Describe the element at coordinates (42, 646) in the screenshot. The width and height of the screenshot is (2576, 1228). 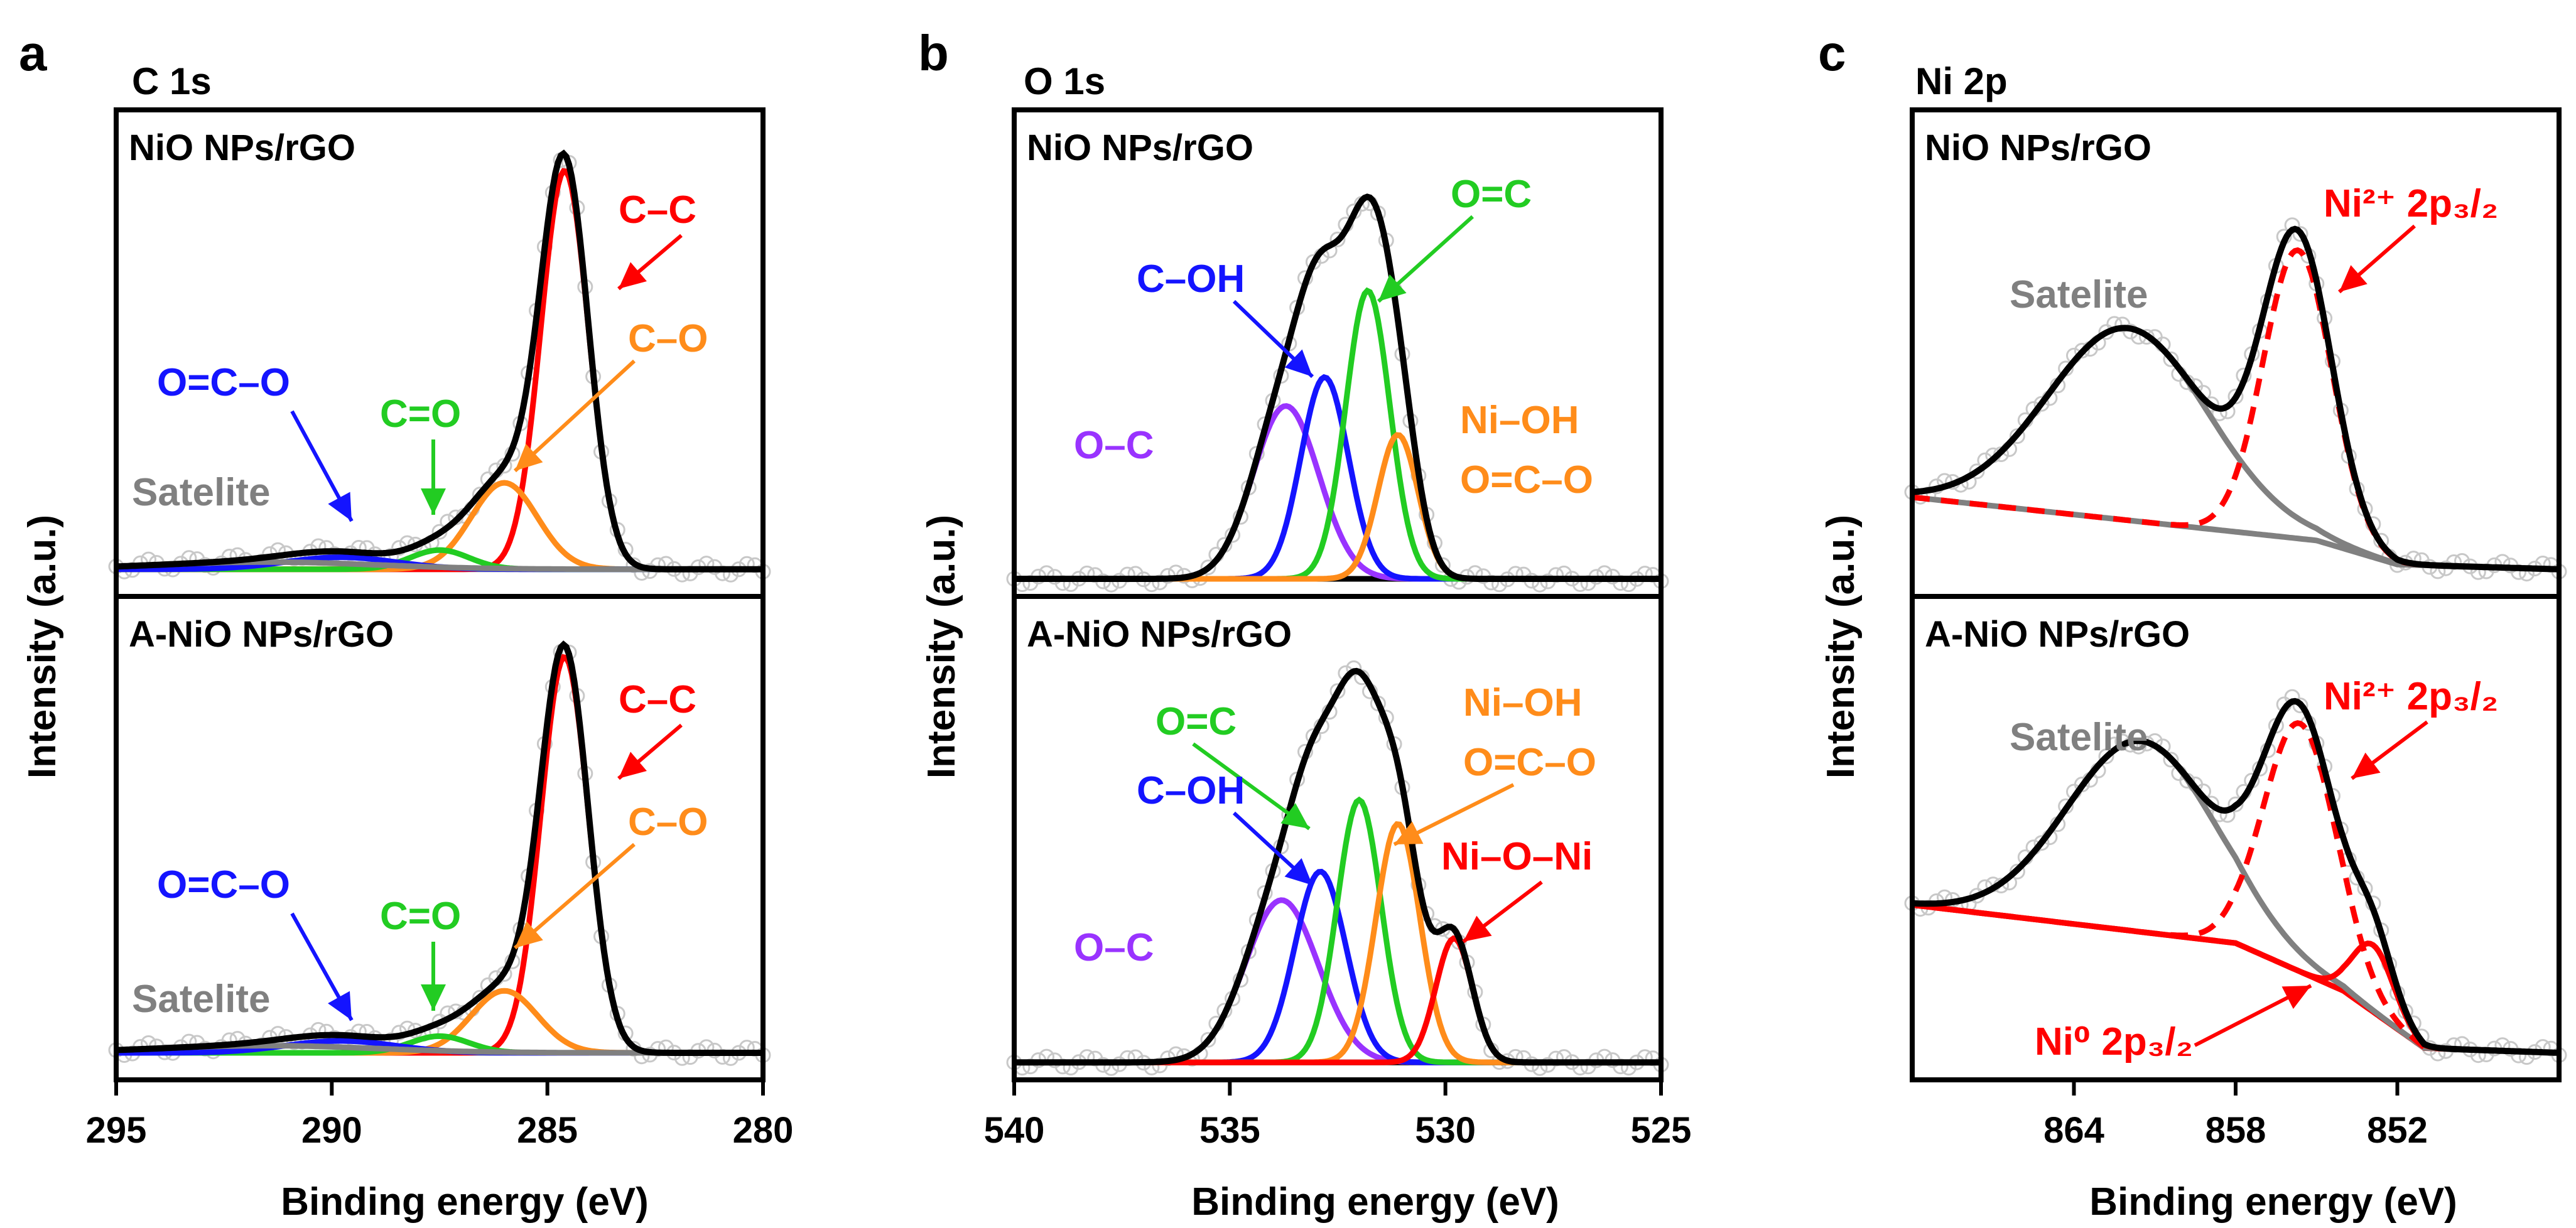
I see `panel-a-ylabel: Intensity (a.u.)` at that location.